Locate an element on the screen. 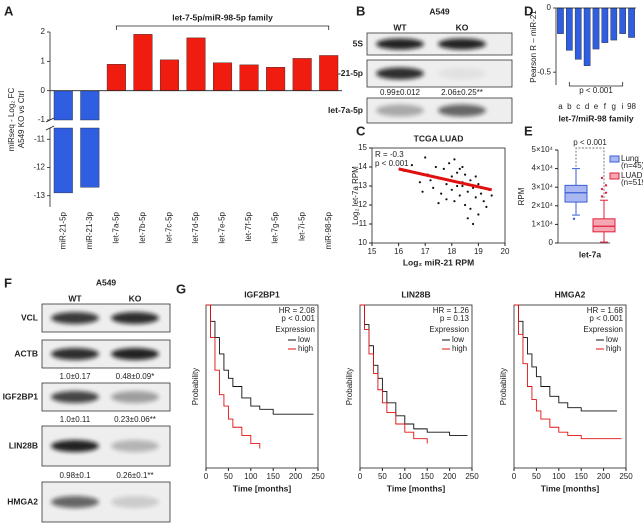  y-tick-label: 13 is located at coordinates (362, 185).